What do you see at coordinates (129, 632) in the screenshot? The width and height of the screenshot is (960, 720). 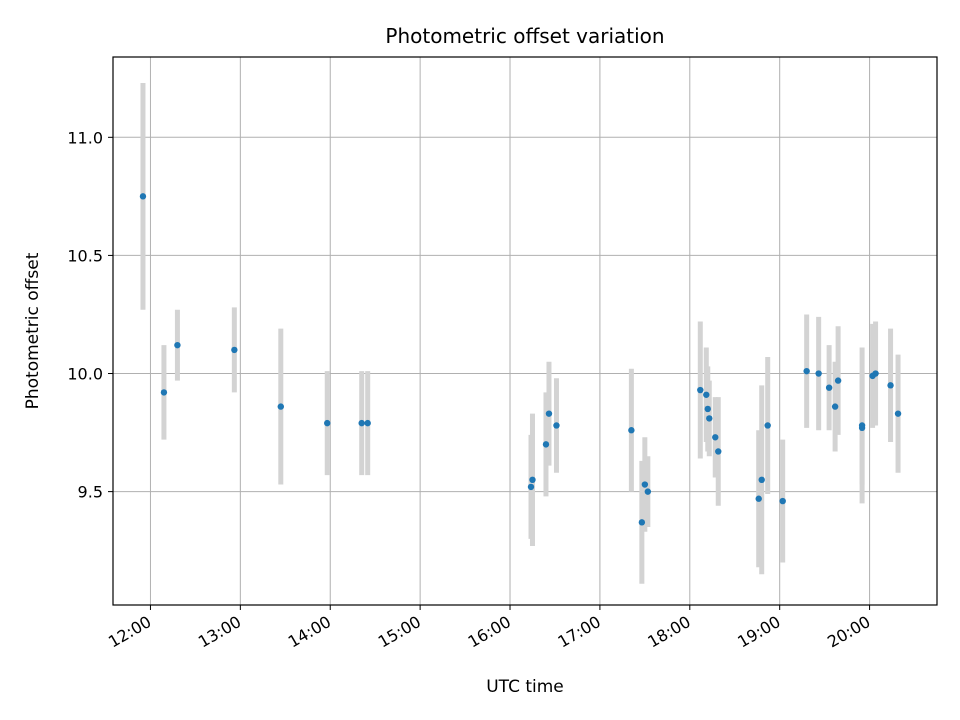 I see `x-tick-label: 12:00` at bounding box center [129, 632].